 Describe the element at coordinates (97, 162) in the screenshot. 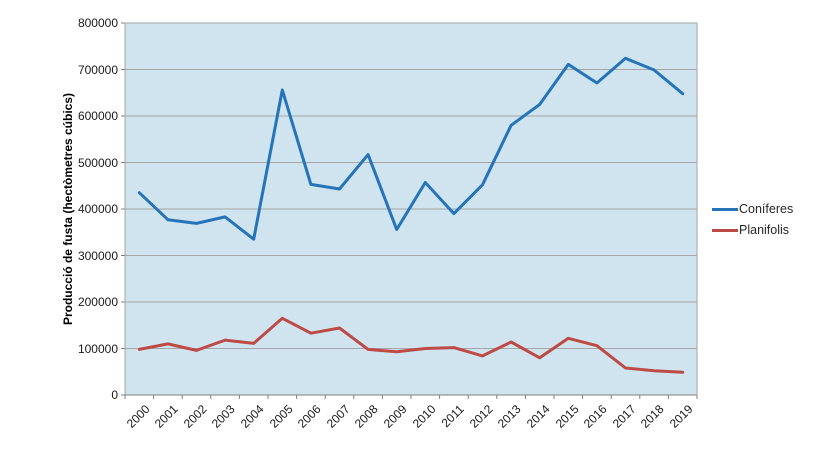

I see `y-tick-label: 500000` at that location.